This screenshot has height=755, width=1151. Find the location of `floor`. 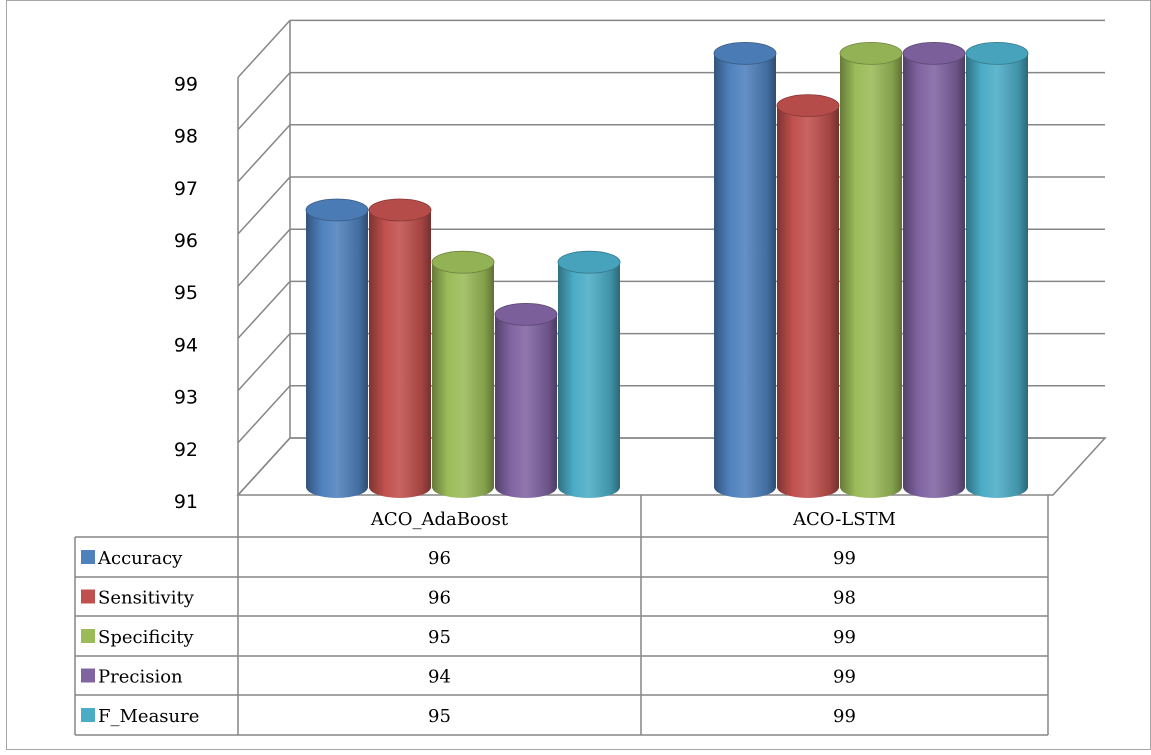

floor is located at coordinates (671, 466).